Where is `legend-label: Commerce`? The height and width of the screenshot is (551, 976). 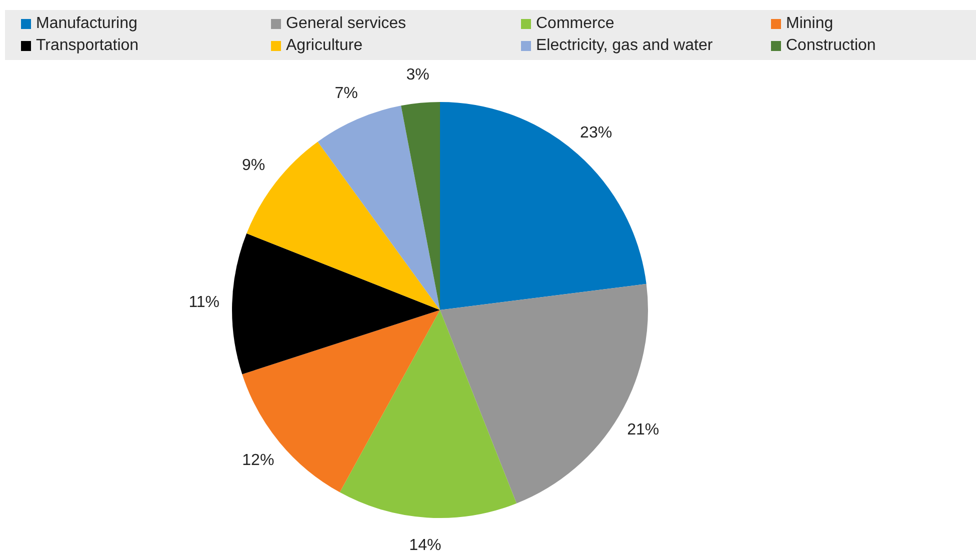 legend-label: Commerce is located at coordinates (575, 24).